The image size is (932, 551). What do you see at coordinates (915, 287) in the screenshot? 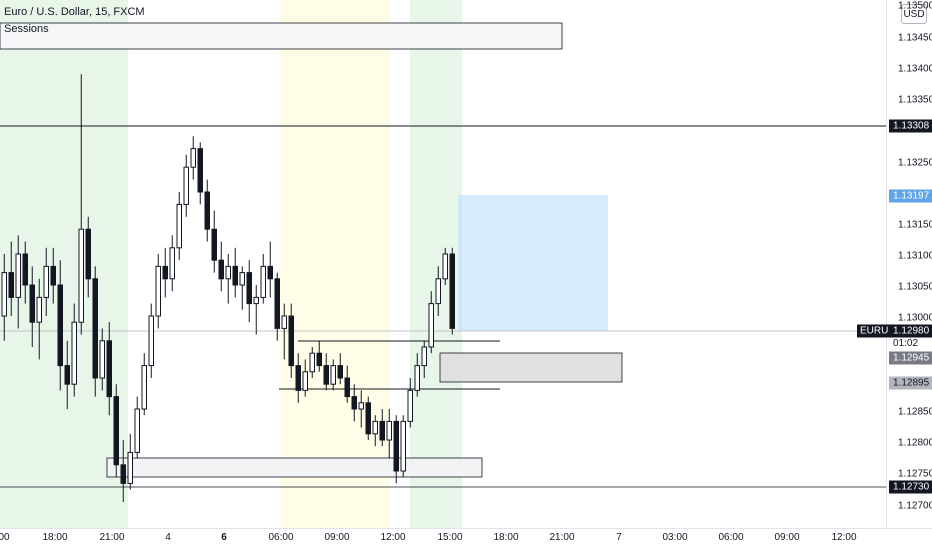
I see `price-label: 1.13050` at bounding box center [915, 287].